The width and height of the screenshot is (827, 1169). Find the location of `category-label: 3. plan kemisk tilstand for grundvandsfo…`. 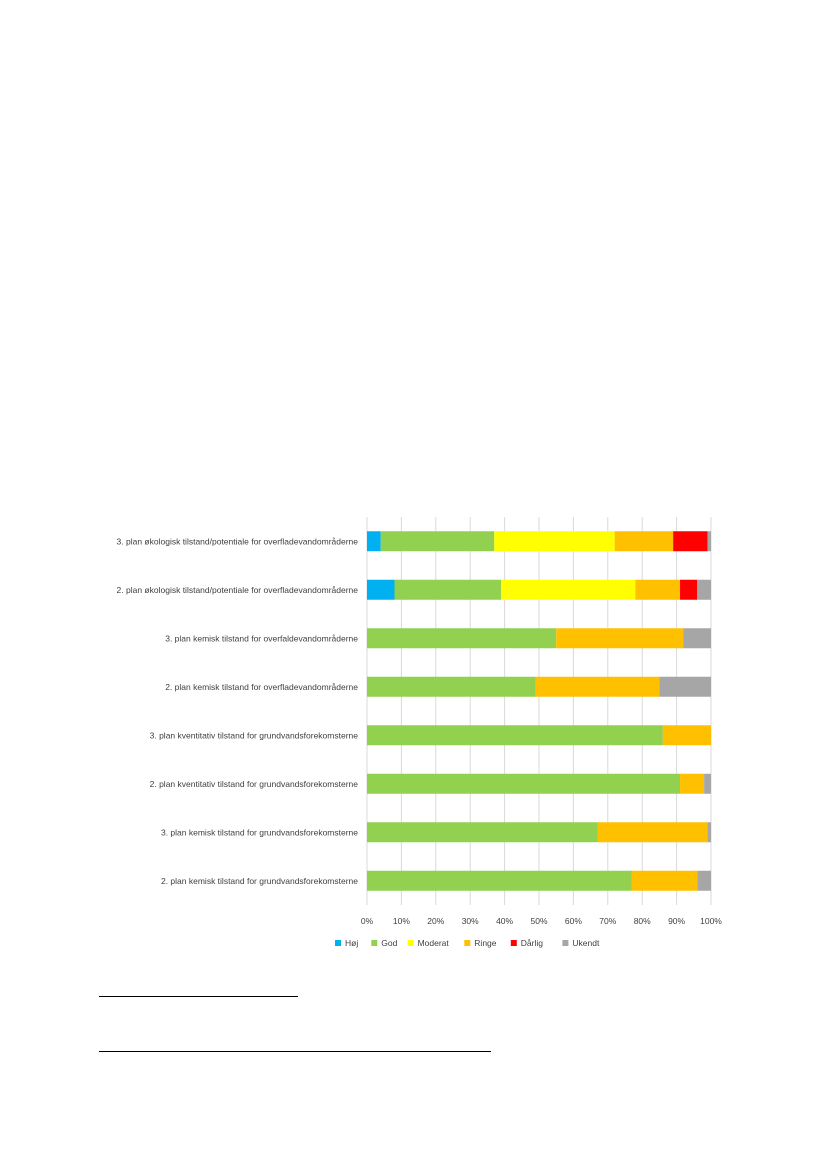

category-label: 3. plan kemisk tilstand for grundvandsfo… is located at coordinates (259, 832).